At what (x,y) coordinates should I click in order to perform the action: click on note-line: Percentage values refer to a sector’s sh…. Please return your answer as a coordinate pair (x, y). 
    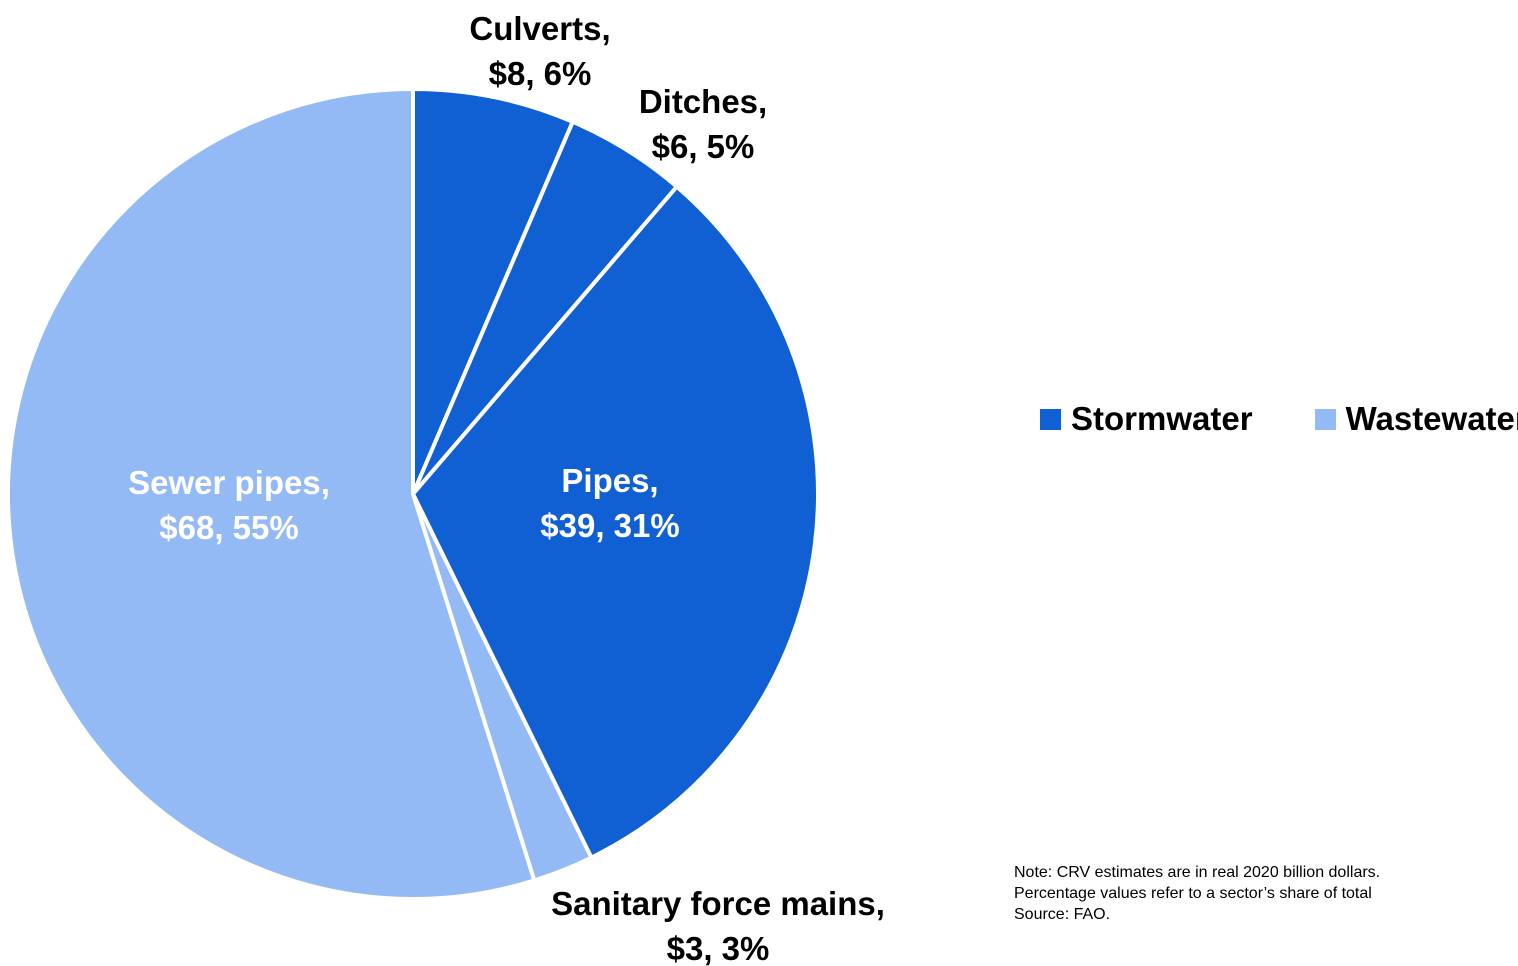
    Looking at the image, I should click on (1193, 893).